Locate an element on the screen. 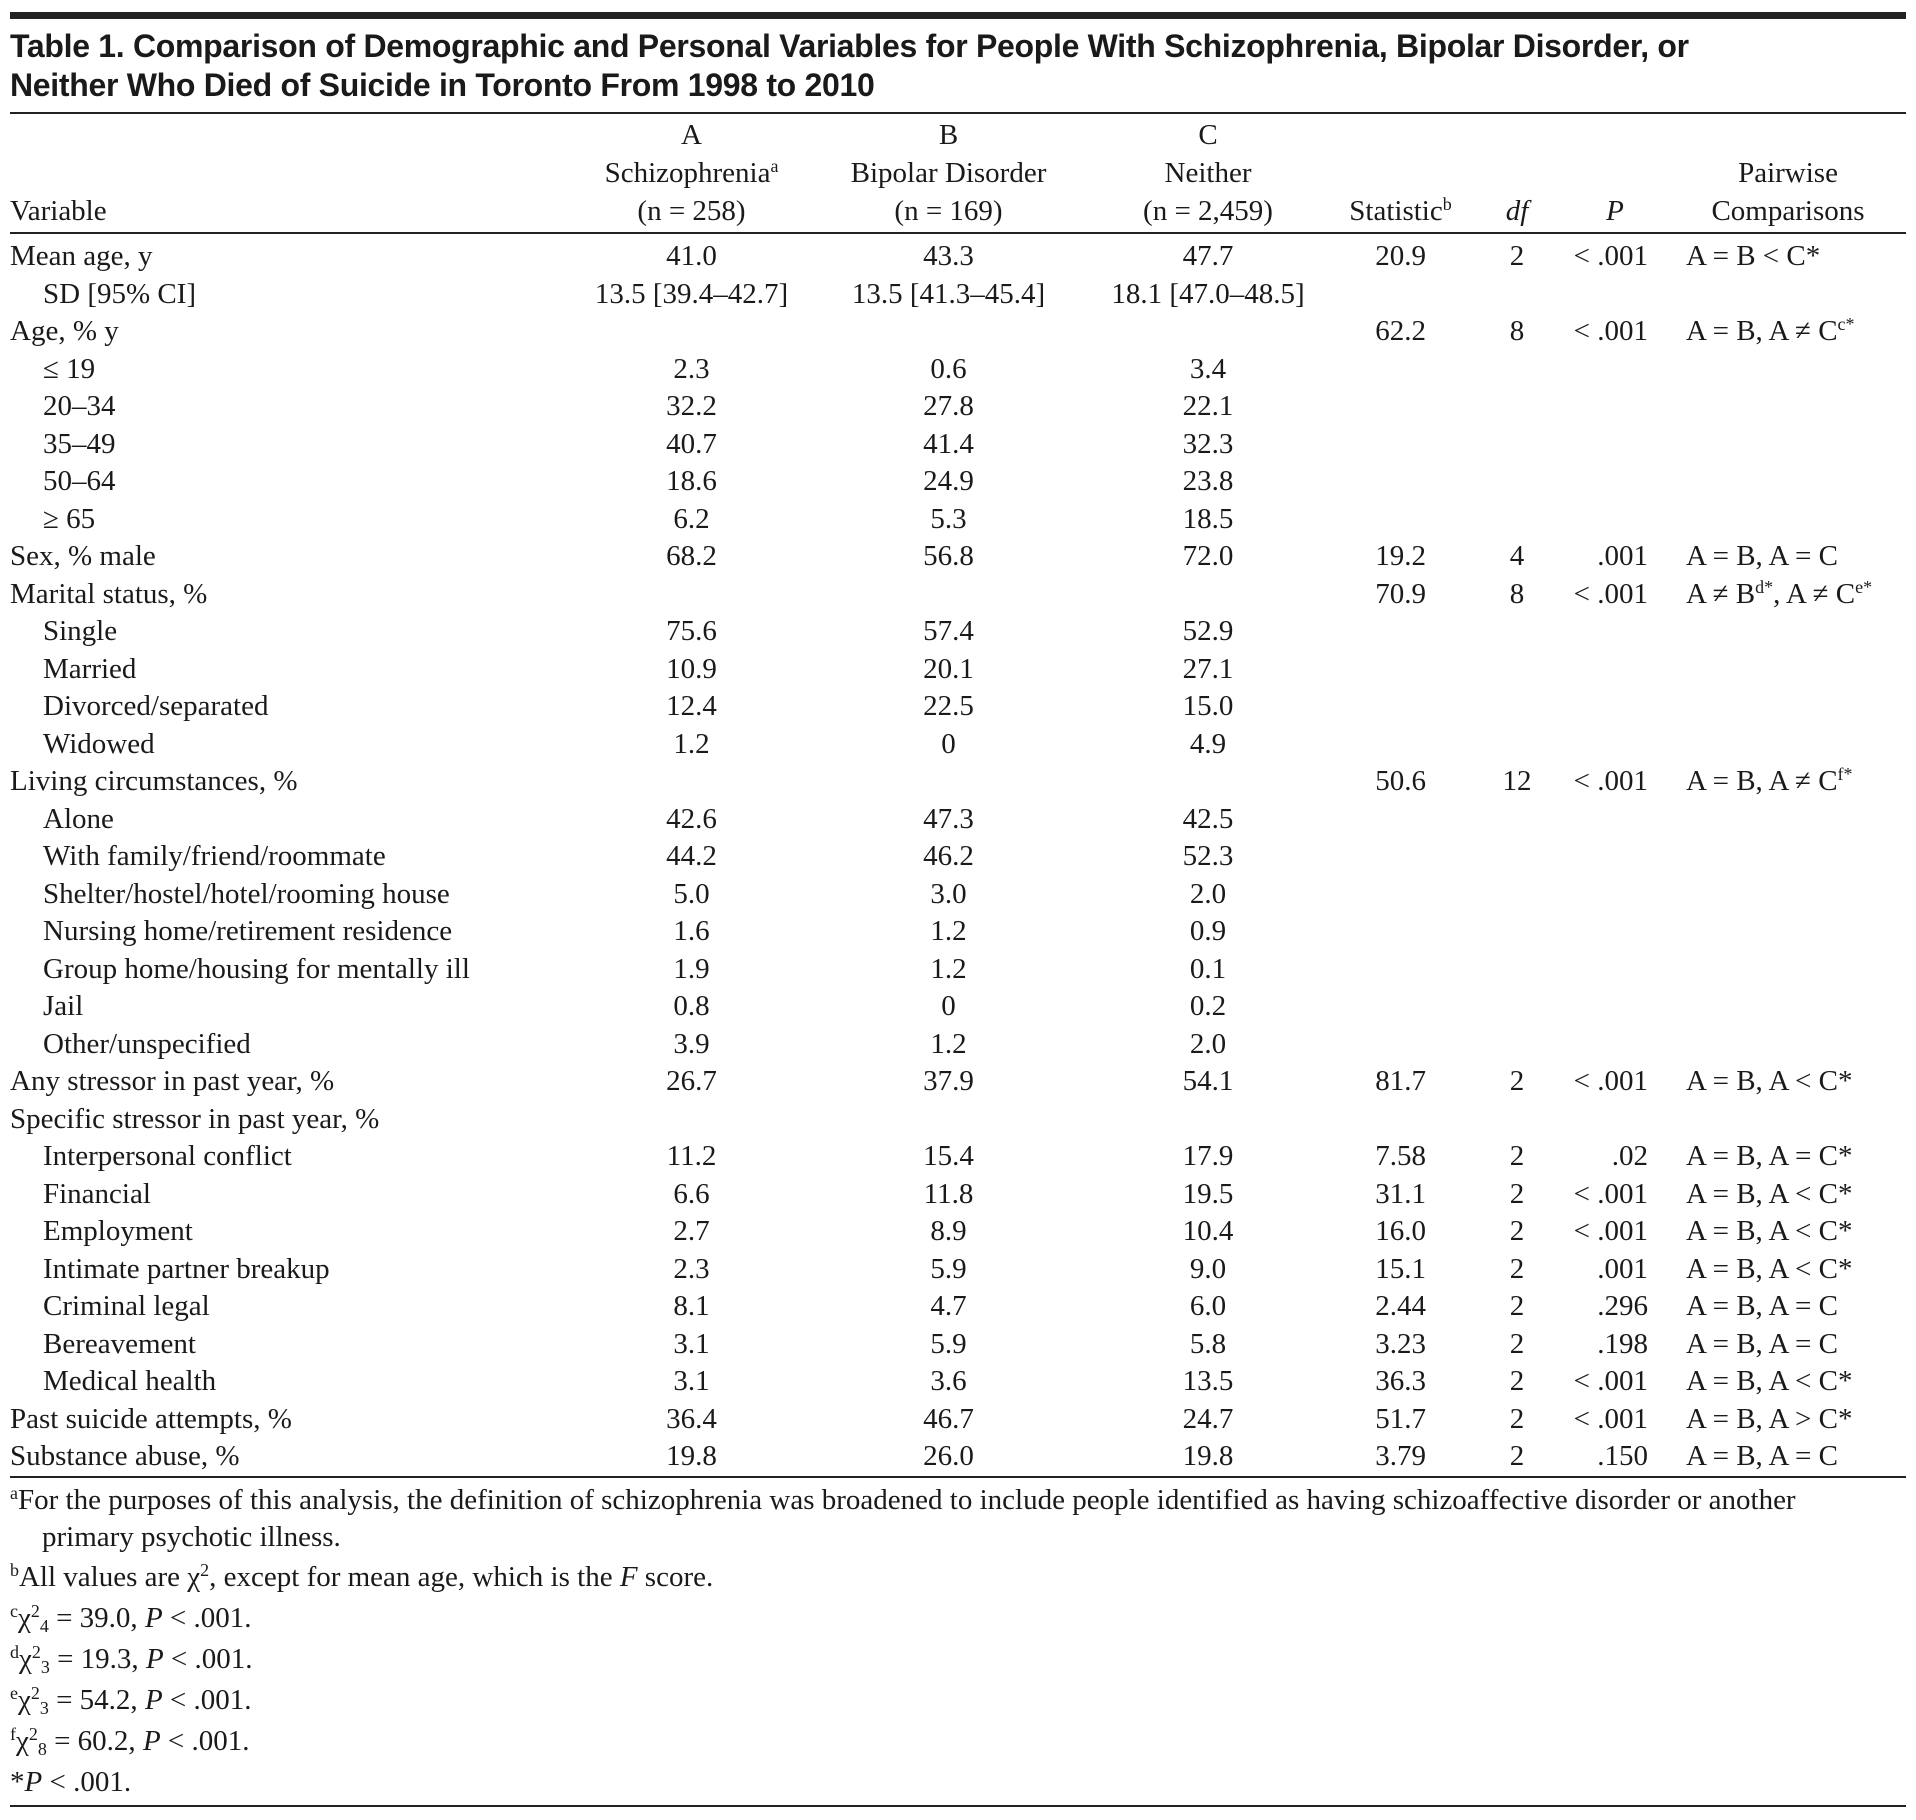  column-header: C Neither (n = 2,459) is located at coordinates (1208, 174).